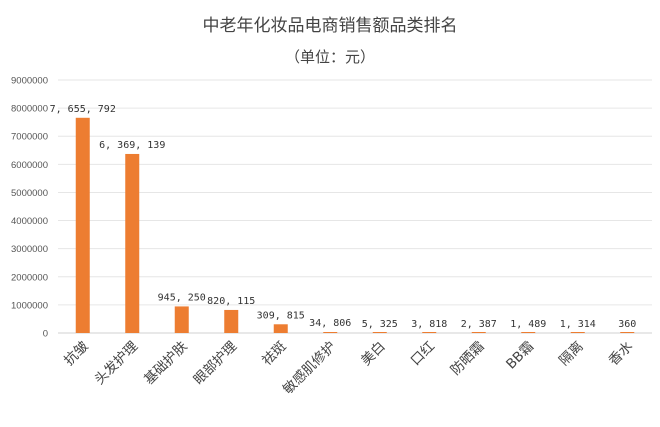 The height and width of the screenshot is (427, 660). Describe the element at coordinates (423, 354) in the screenshot. I see `x-tick-label: 口红` at that location.